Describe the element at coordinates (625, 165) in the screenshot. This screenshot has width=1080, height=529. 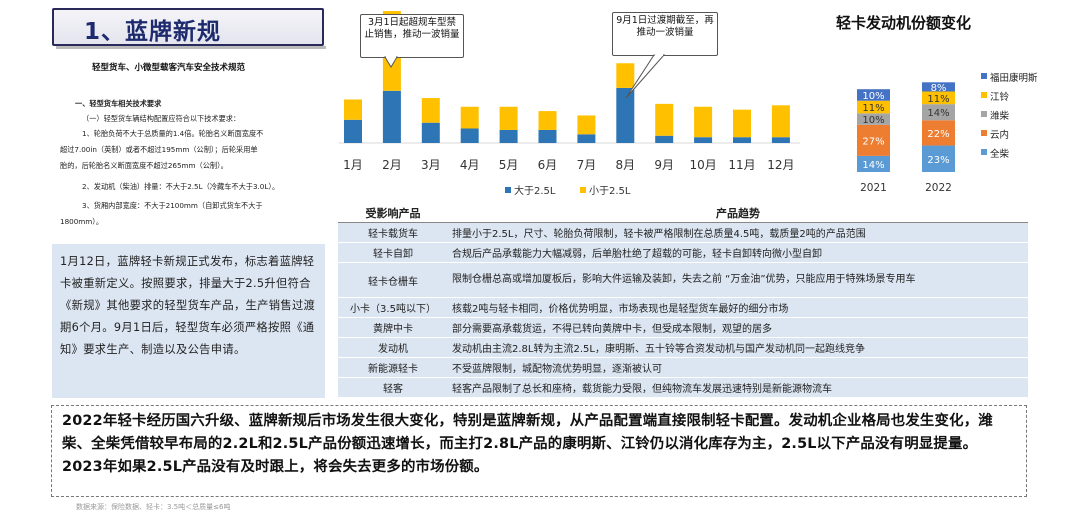
I see `x-tick-label: 8月` at that location.